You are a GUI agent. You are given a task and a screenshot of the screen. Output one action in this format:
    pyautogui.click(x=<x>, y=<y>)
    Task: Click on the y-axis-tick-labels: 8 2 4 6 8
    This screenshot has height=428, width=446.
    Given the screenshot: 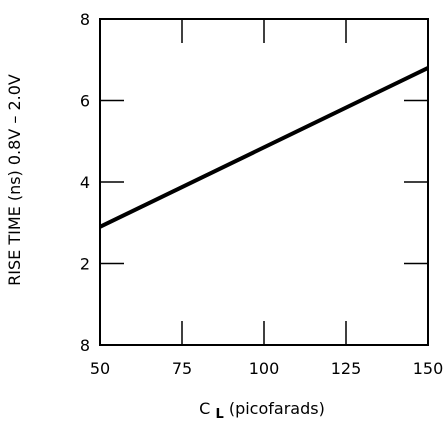 What is the action you would take?
    pyautogui.click(x=85, y=182)
    